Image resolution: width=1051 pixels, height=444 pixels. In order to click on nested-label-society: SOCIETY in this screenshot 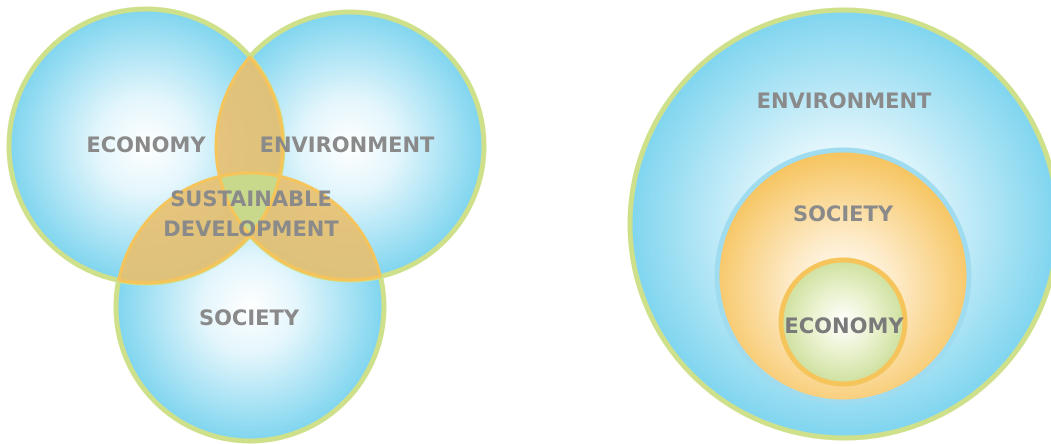, I will do `click(843, 214)`.